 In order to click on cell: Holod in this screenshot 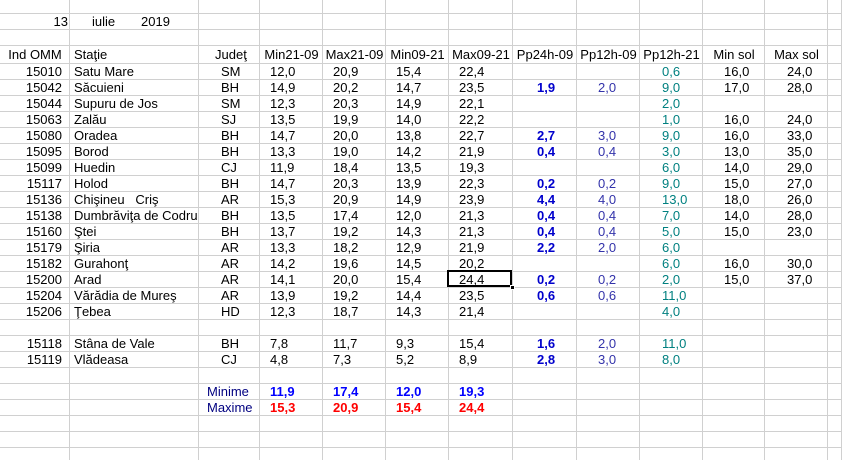, I will do `click(91, 183)`.